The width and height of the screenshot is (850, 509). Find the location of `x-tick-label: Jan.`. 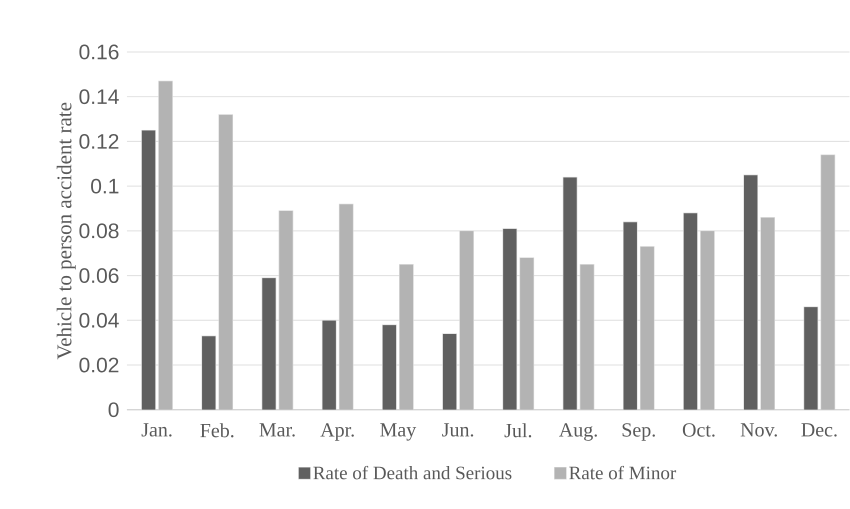

x-tick-label: Jan. is located at coordinates (157, 430).